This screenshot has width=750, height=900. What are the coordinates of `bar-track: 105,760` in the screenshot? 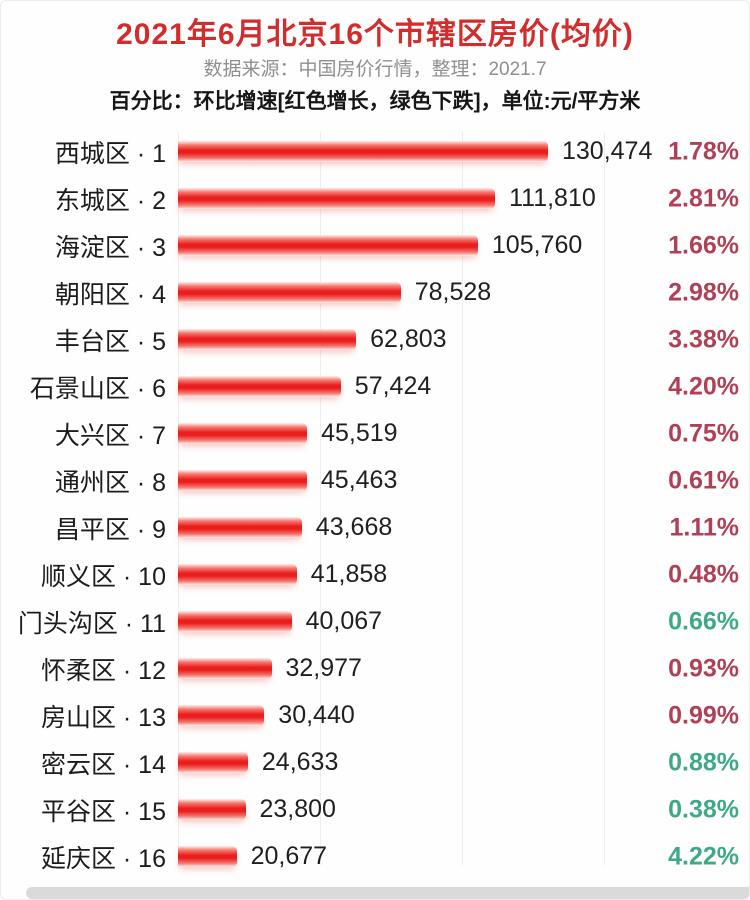 It's located at (463, 245).